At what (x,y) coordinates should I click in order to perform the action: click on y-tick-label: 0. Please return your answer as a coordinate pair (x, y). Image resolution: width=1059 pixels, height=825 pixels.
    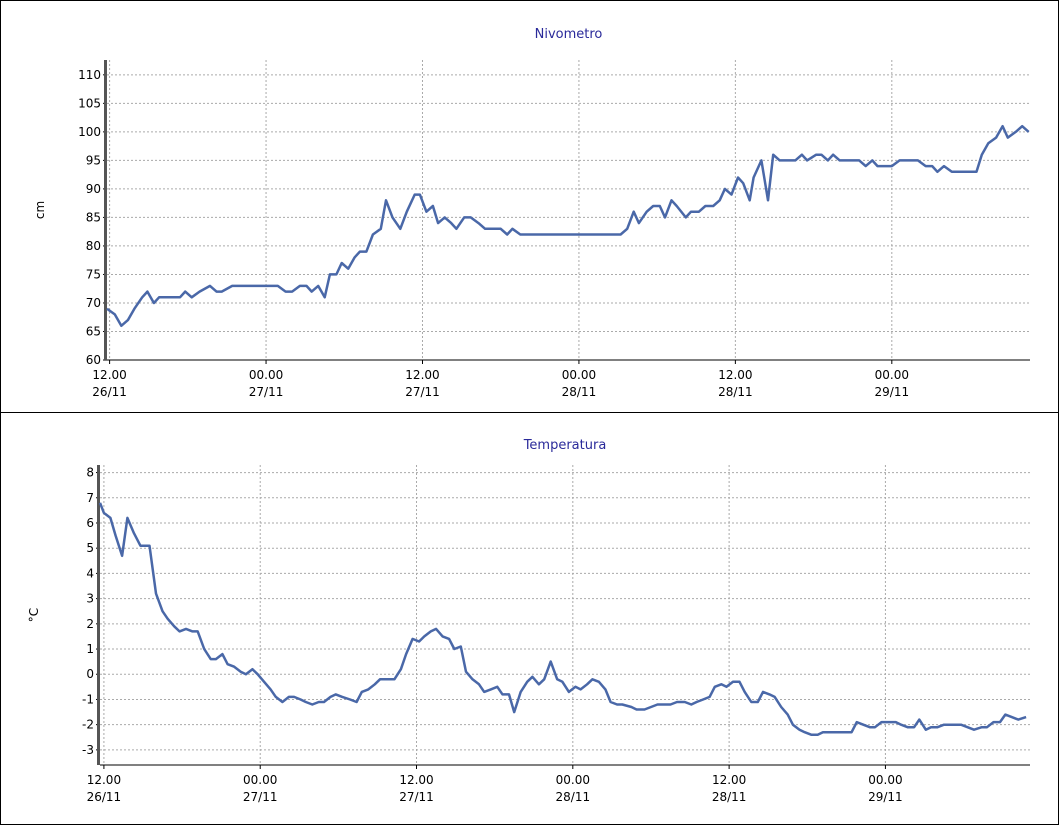
    Looking at the image, I should click on (90, 674).